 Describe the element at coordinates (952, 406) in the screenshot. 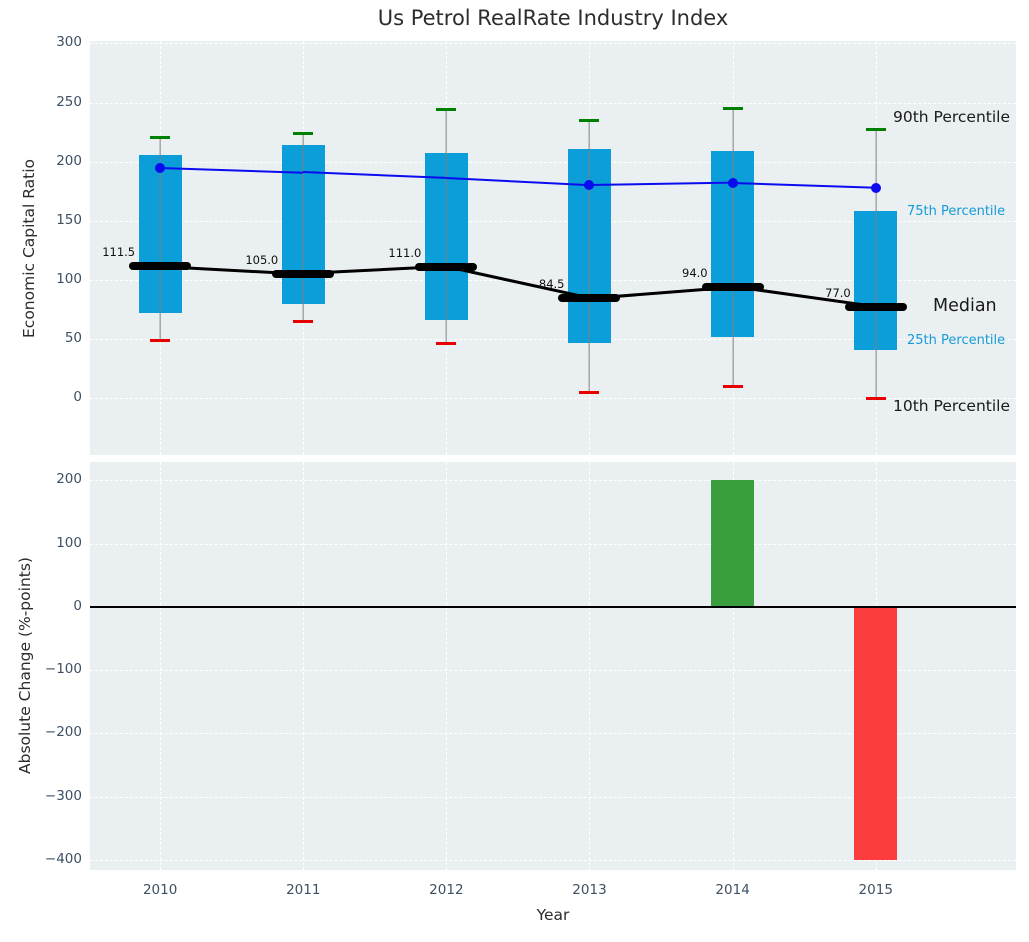

I see `annotation-p10: 10th Percentile` at that location.